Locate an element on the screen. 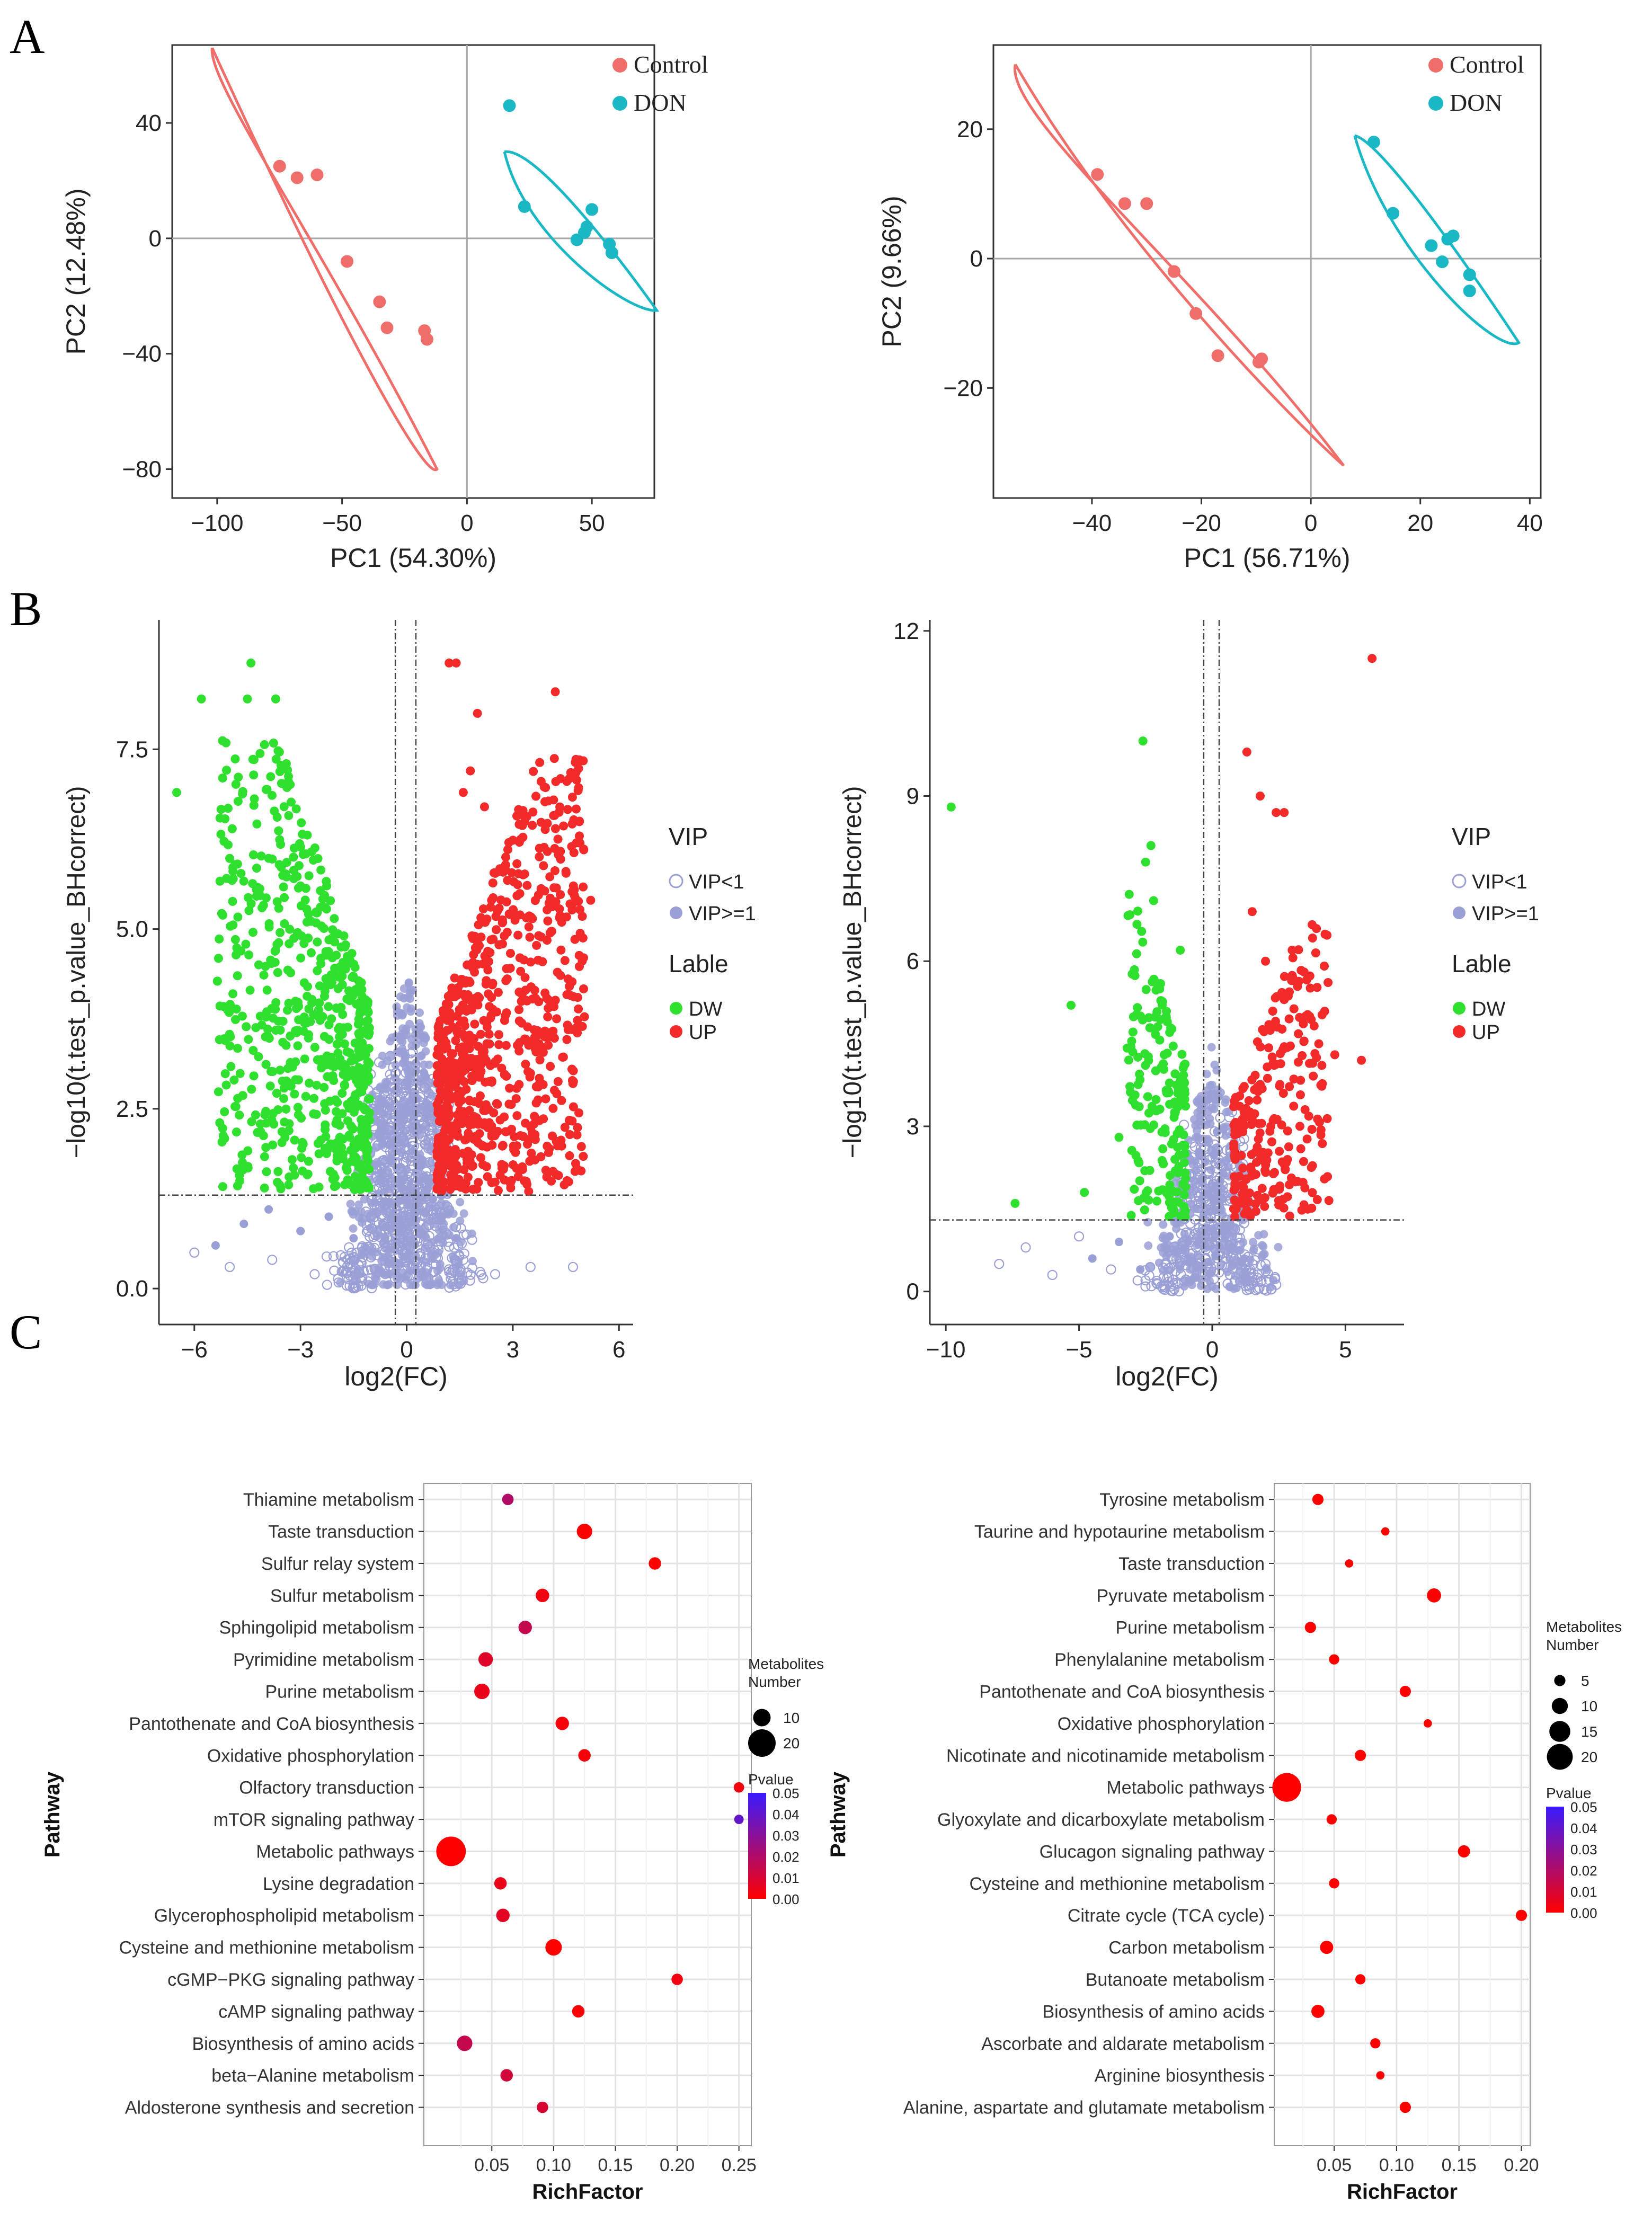 The width and height of the screenshot is (1652, 2222). size-legend-title-line2: Number is located at coordinates (774, 1682).